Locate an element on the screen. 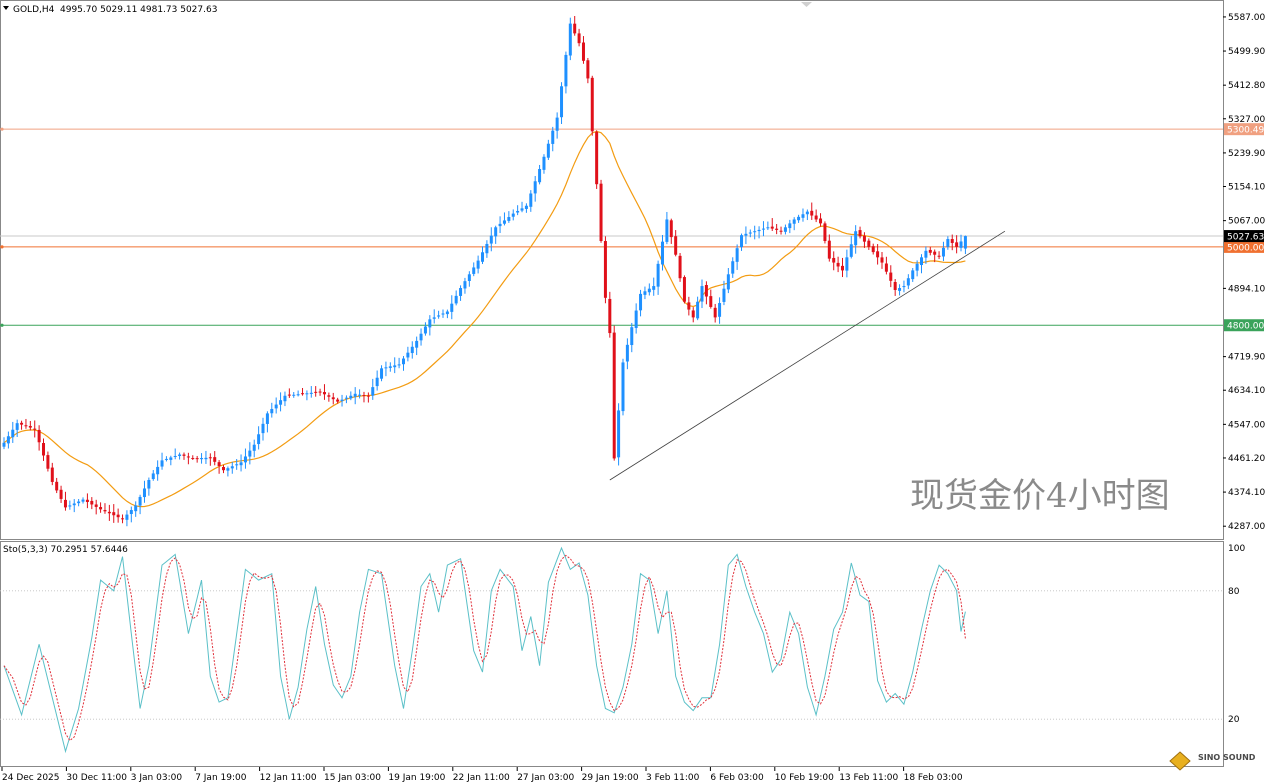 The image size is (1268, 783). time-tick-label: 13 Feb 11:00 is located at coordinates (868, 778).